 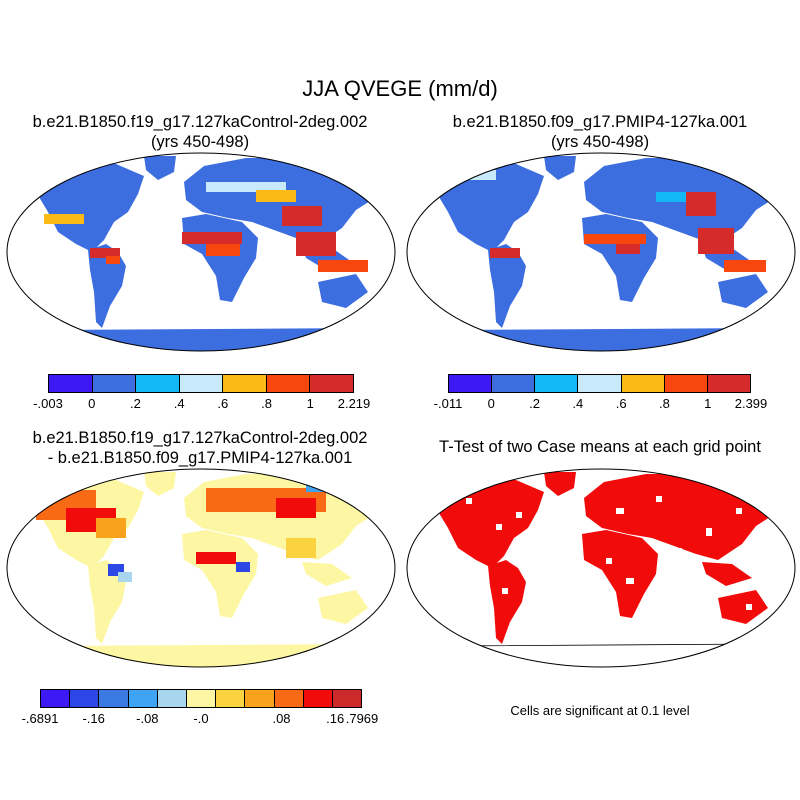 What do you see at coordinates (448, 403) in the screenshot?
I see `colorbar-tick-label: -.011` at bounding box center [448, 403].